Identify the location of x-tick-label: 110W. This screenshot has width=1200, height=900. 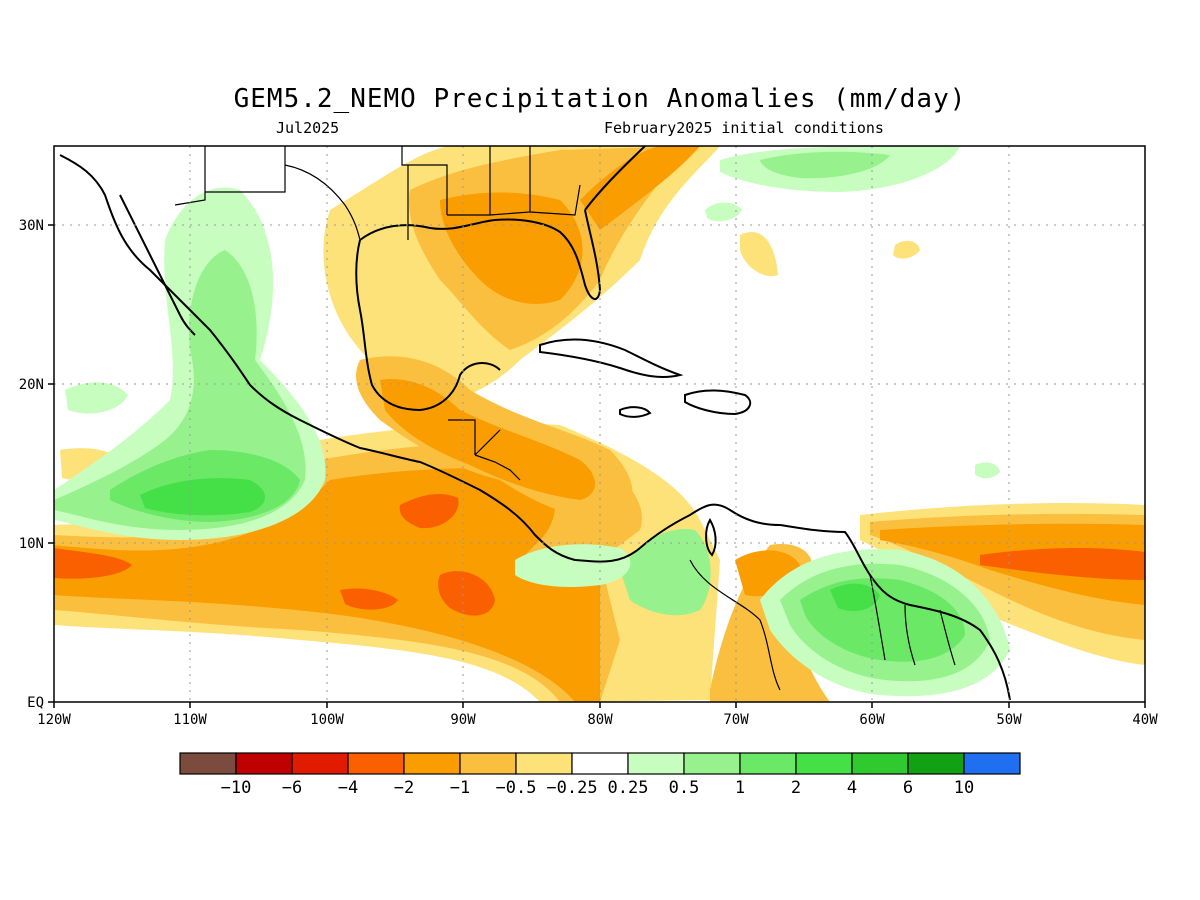
(190, 720).